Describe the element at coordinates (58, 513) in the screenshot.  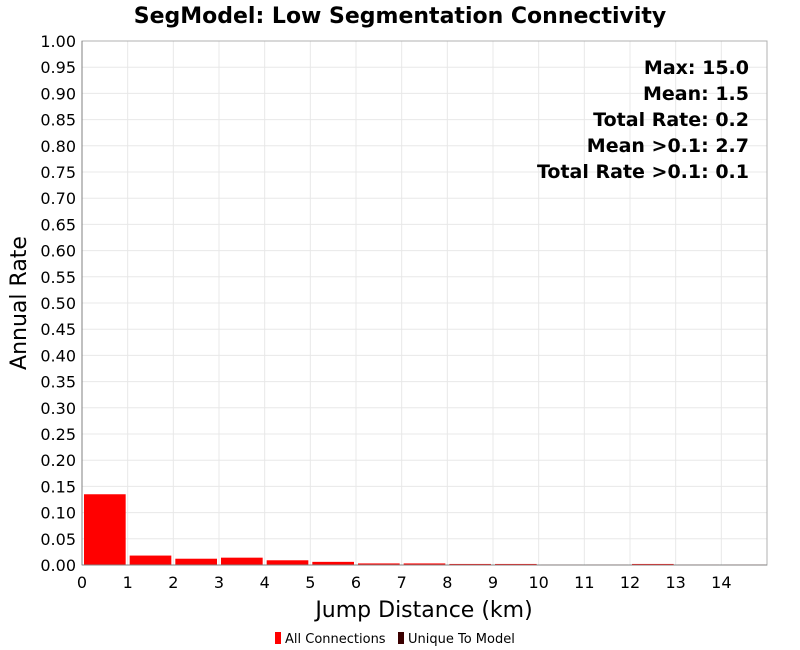
I see `y-tick-label: 0.10` at that location.